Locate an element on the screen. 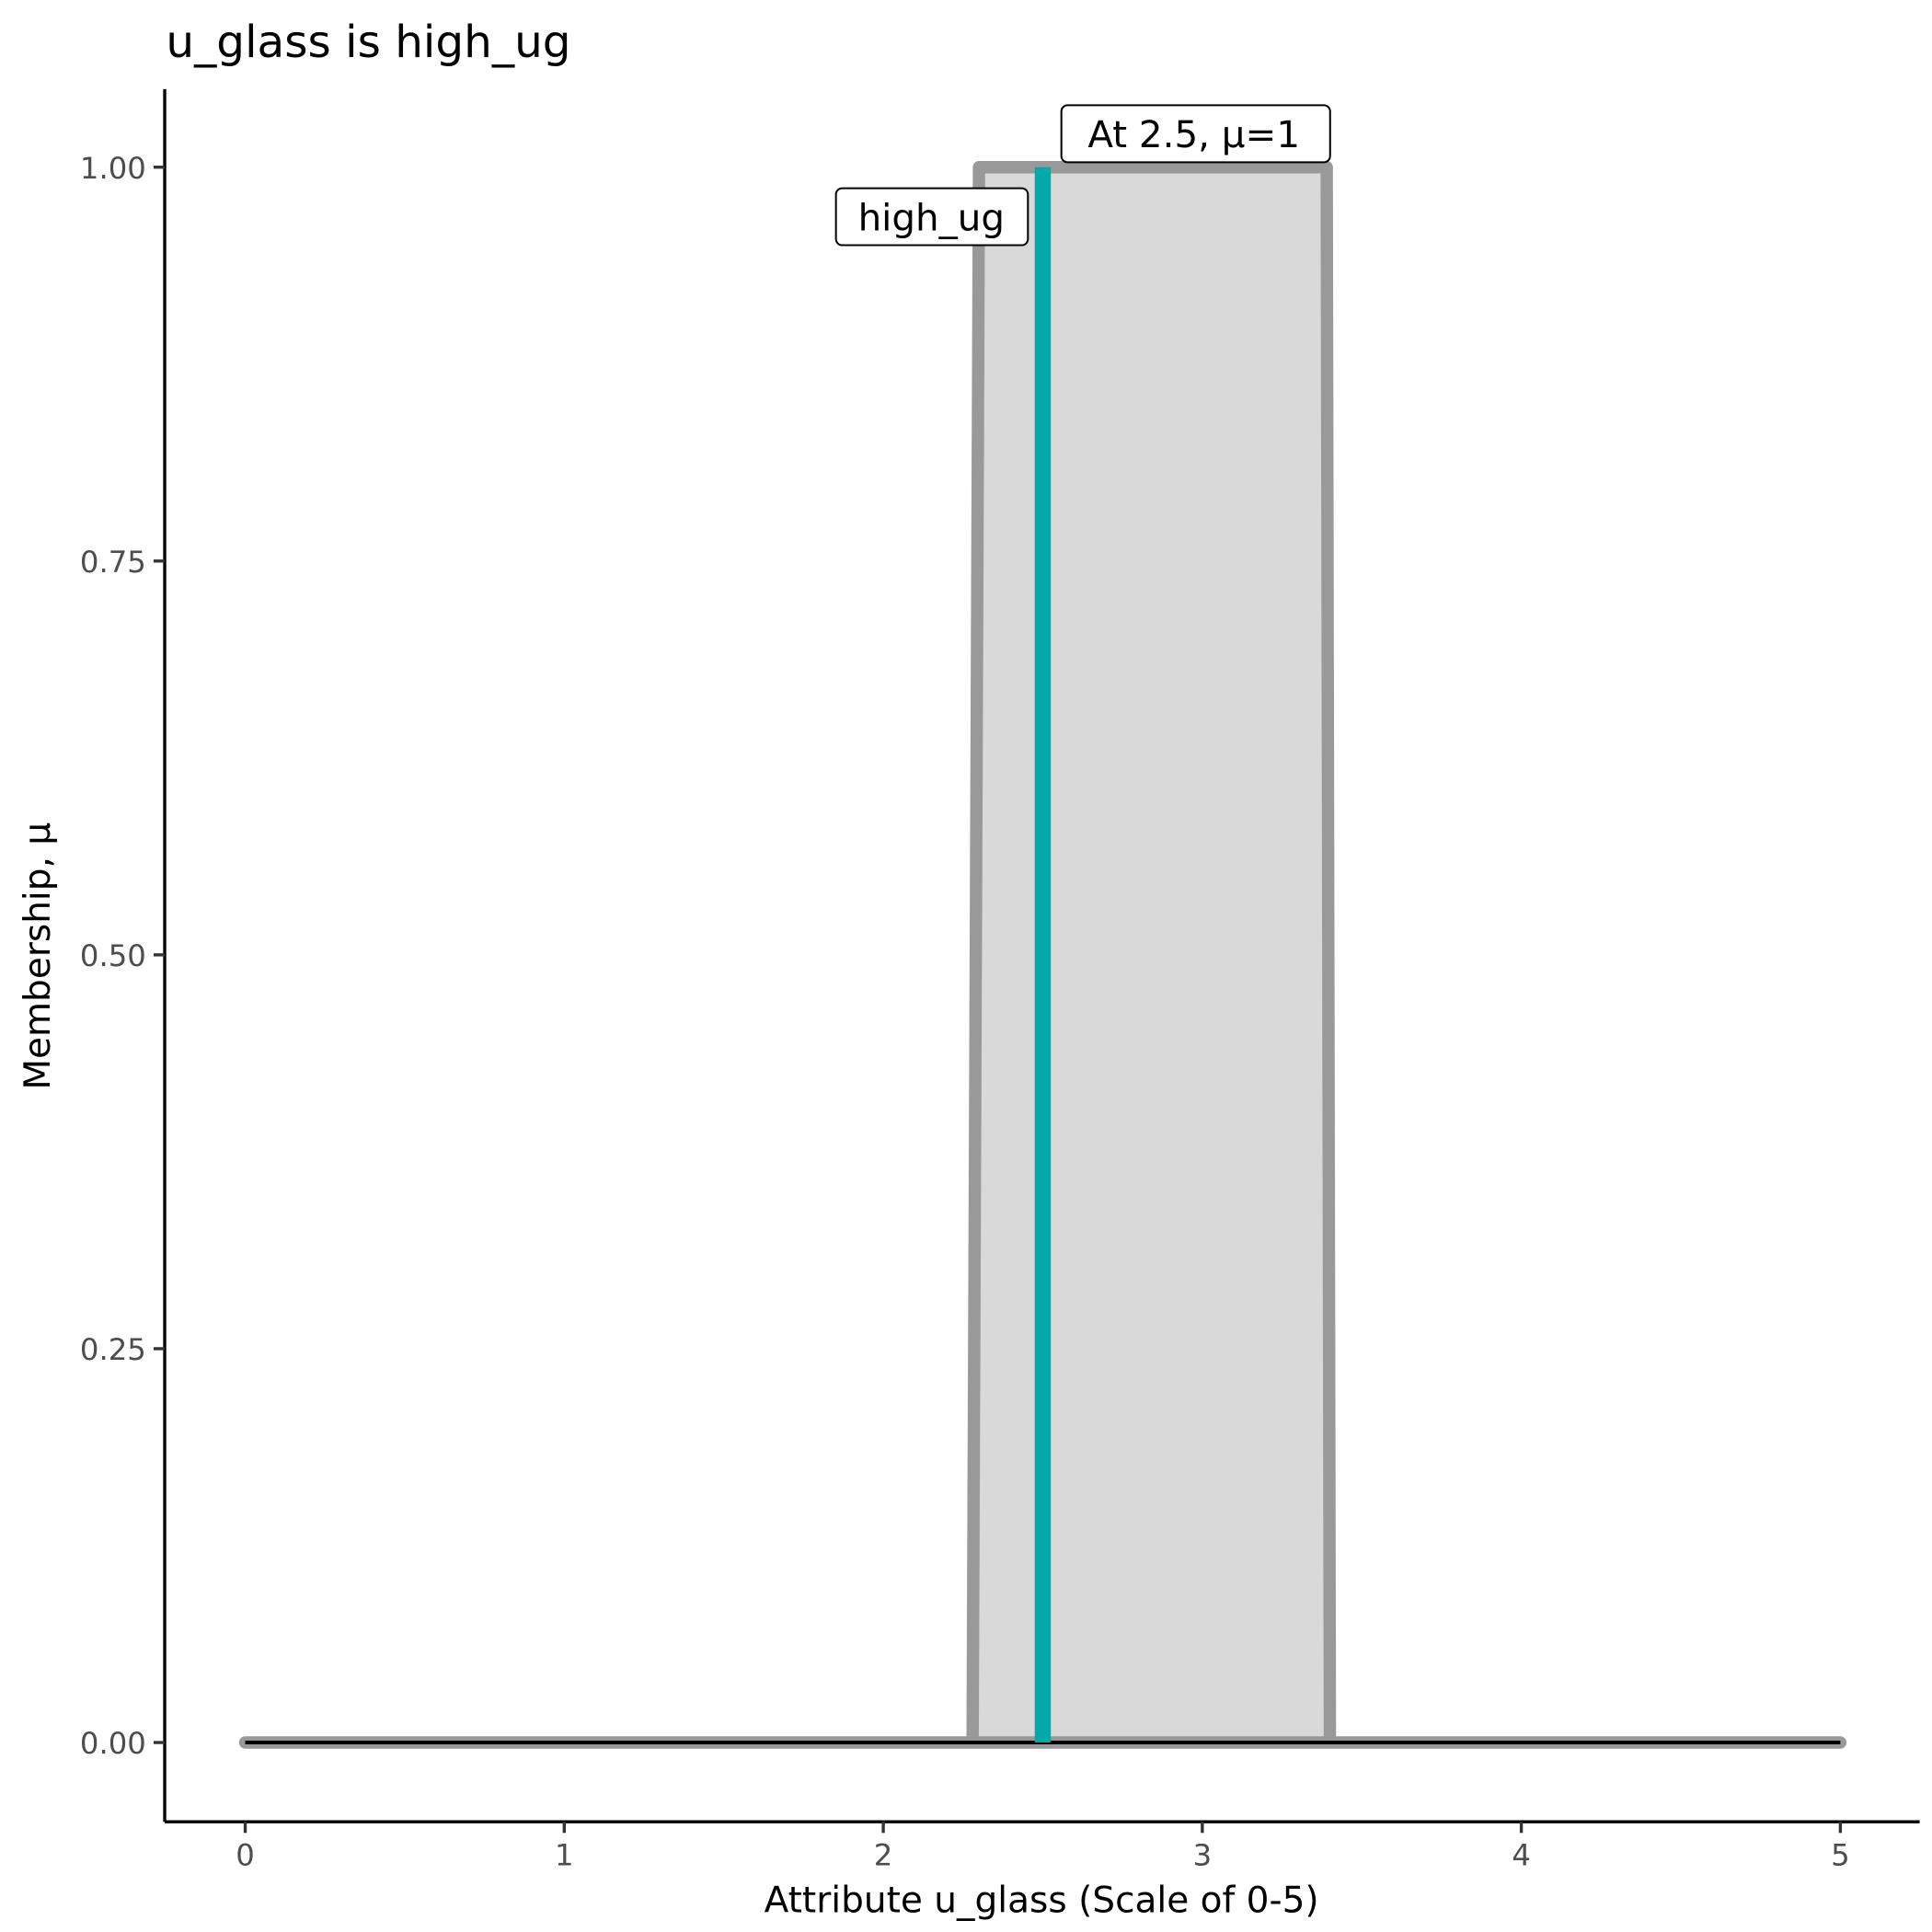  x-tick-label: 0 is located at coordinates (245, 1854).